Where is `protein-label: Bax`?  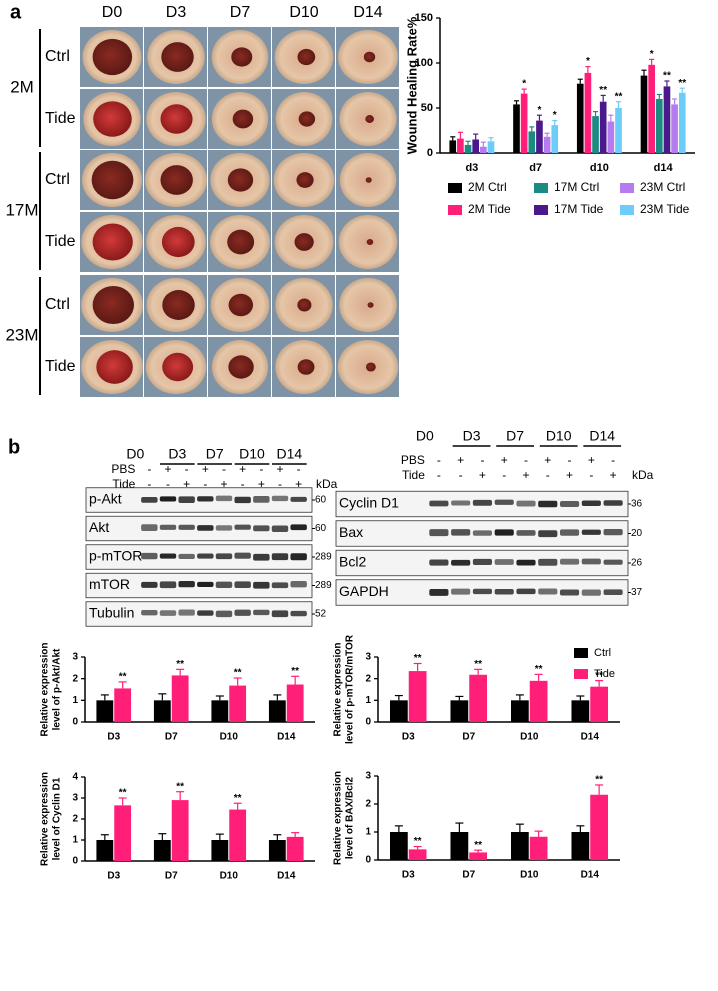
protein-label: Bax is located at coordinates (351, 532).